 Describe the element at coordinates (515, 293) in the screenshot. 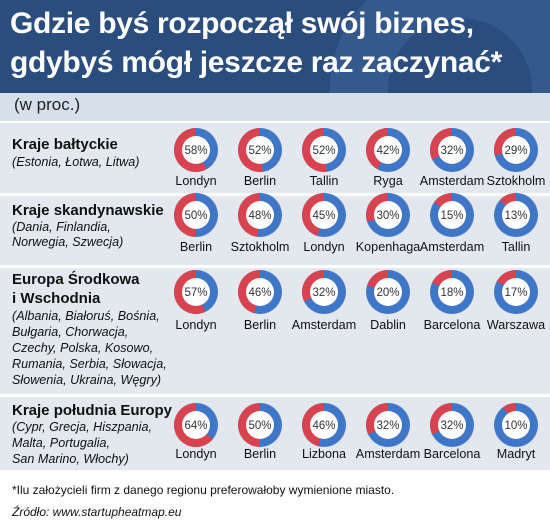

I see `pie-value-label: 17%` at that location.